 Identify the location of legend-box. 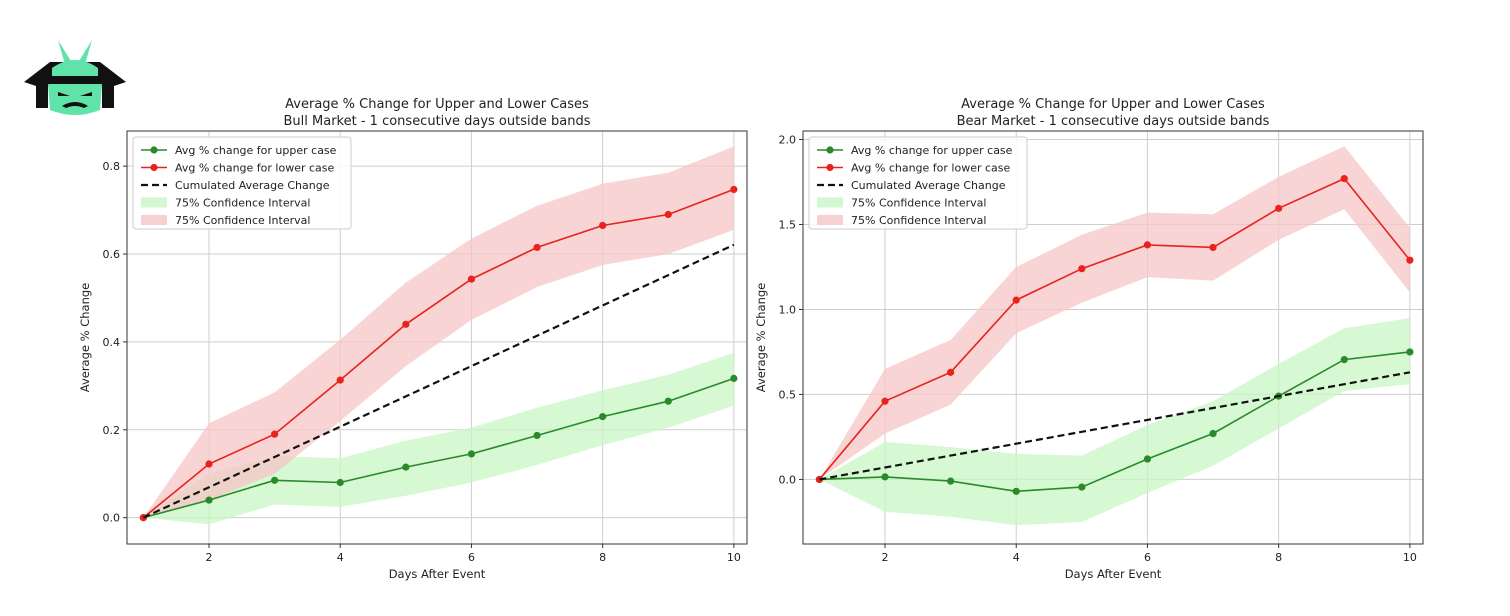
(918, 183).